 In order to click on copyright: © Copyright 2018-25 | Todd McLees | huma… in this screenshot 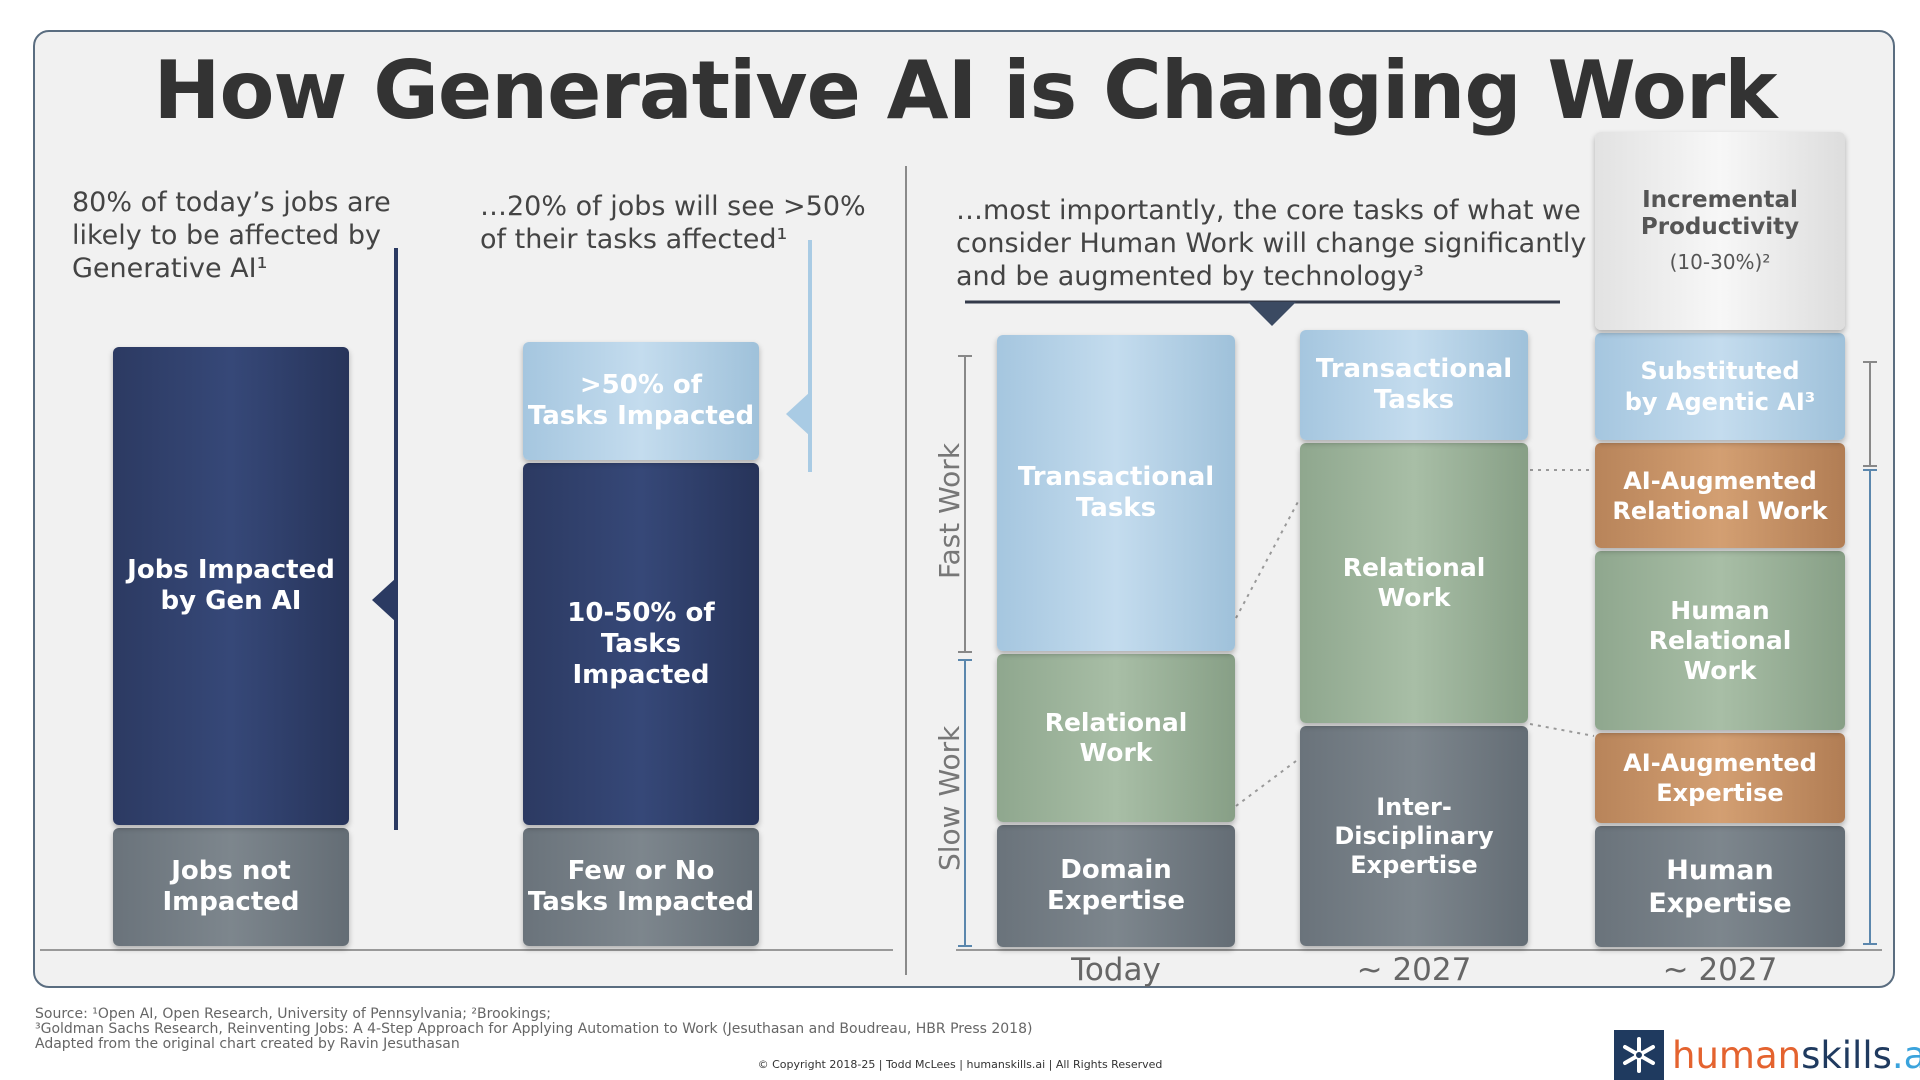, I will do `click(960, 1064)`.